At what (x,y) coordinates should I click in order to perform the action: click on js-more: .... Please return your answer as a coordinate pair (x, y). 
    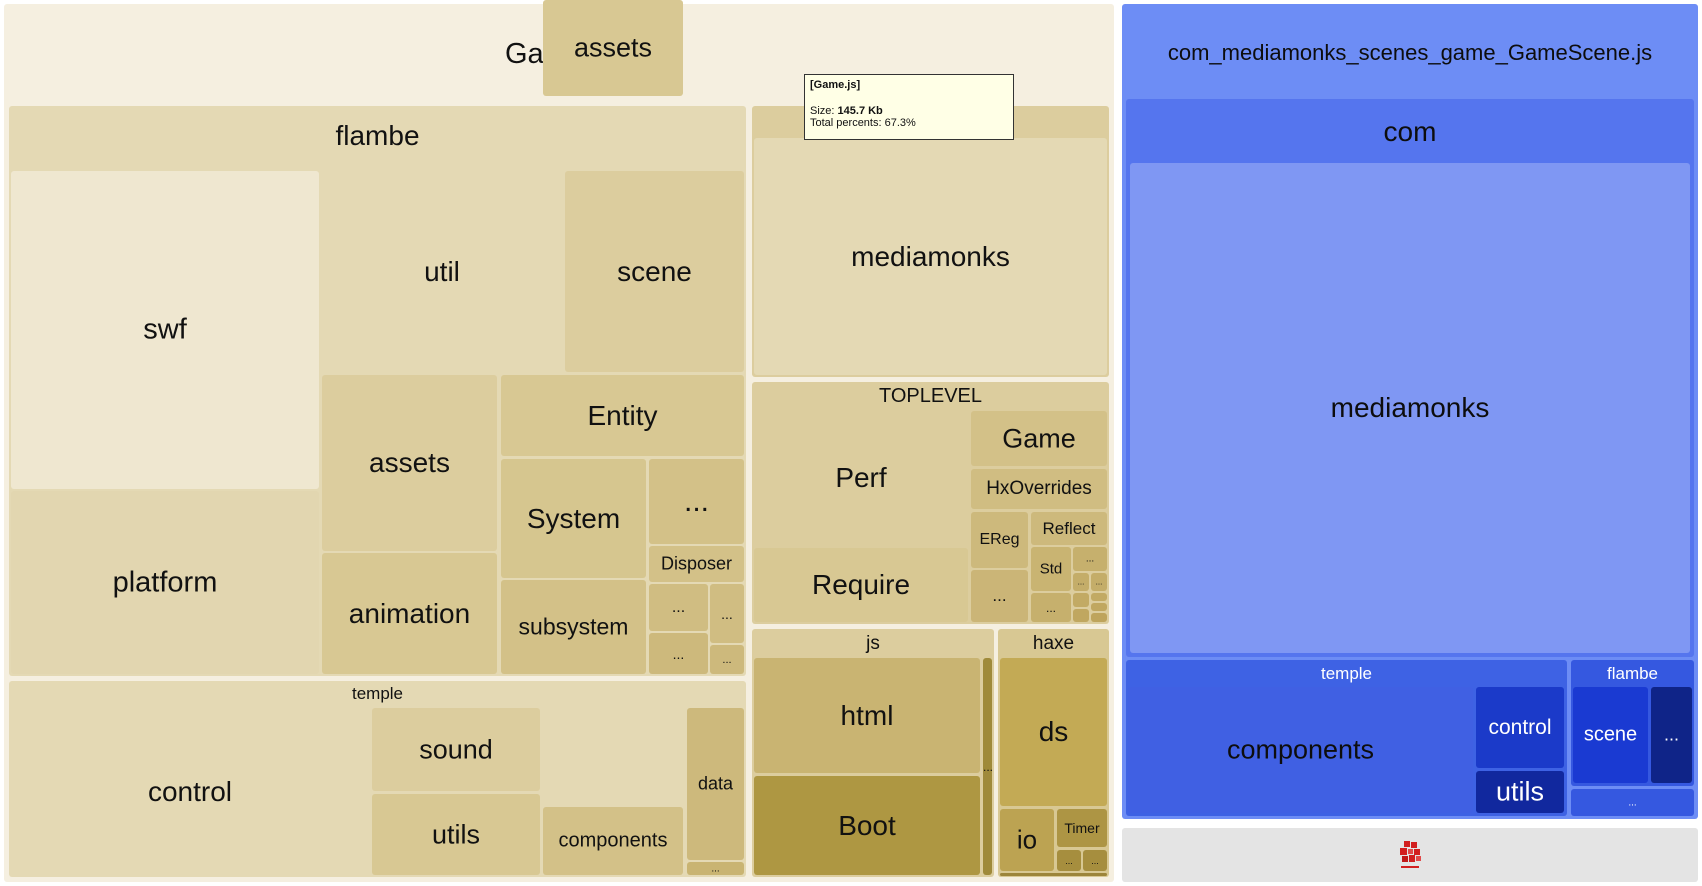
    Looking at the image, I should click on (987, 766).